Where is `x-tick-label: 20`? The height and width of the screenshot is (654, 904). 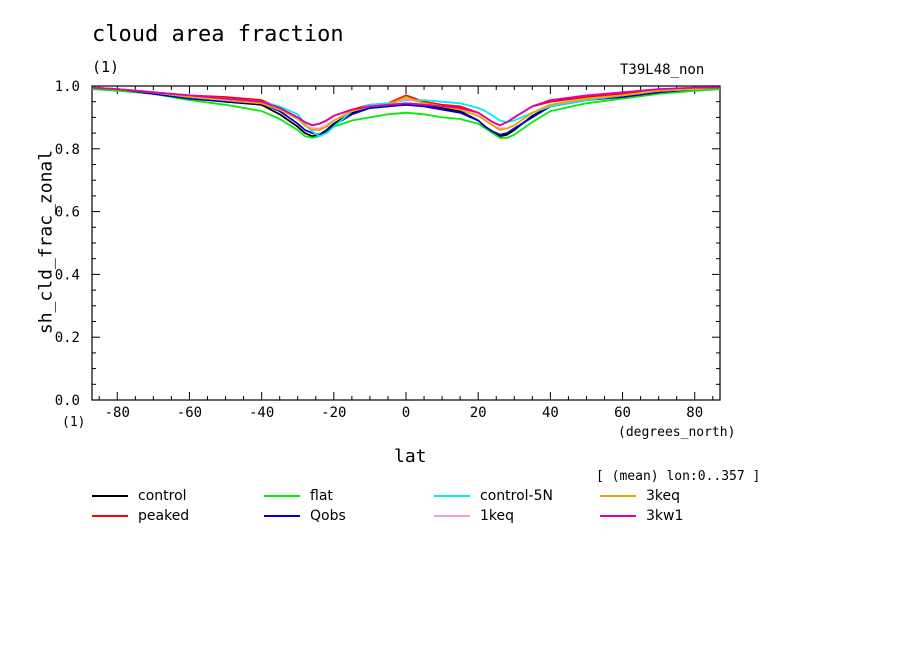 x-tick-label: 20 is located at coordinates (478, 413).